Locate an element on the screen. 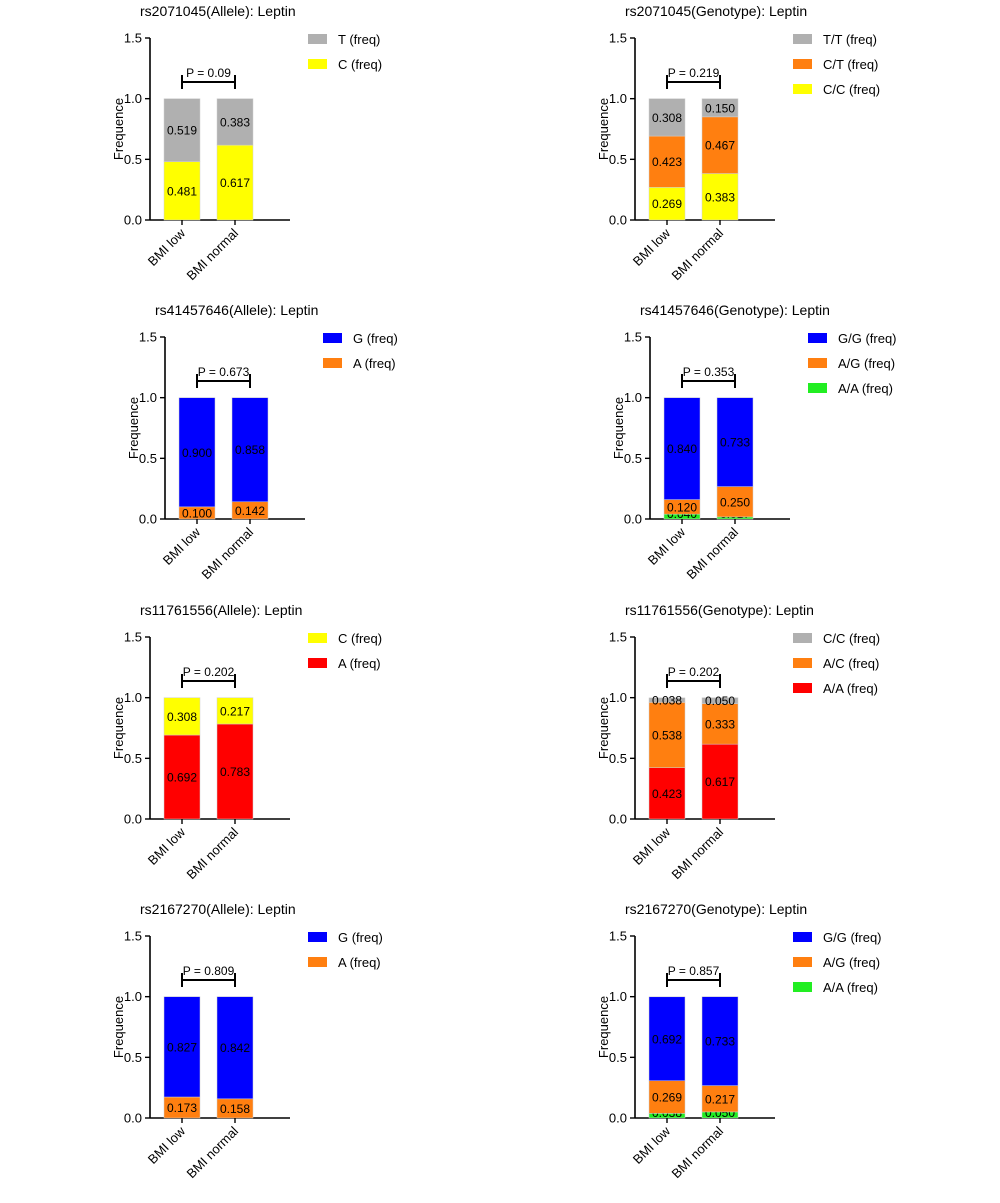  bar-data-label: 0.519 is located at coordinates (182, 131).